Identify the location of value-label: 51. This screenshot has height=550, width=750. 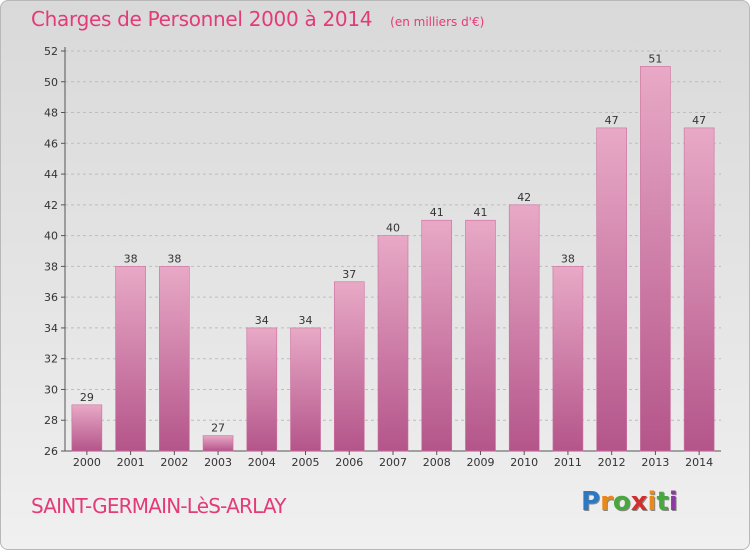
(655, 58).